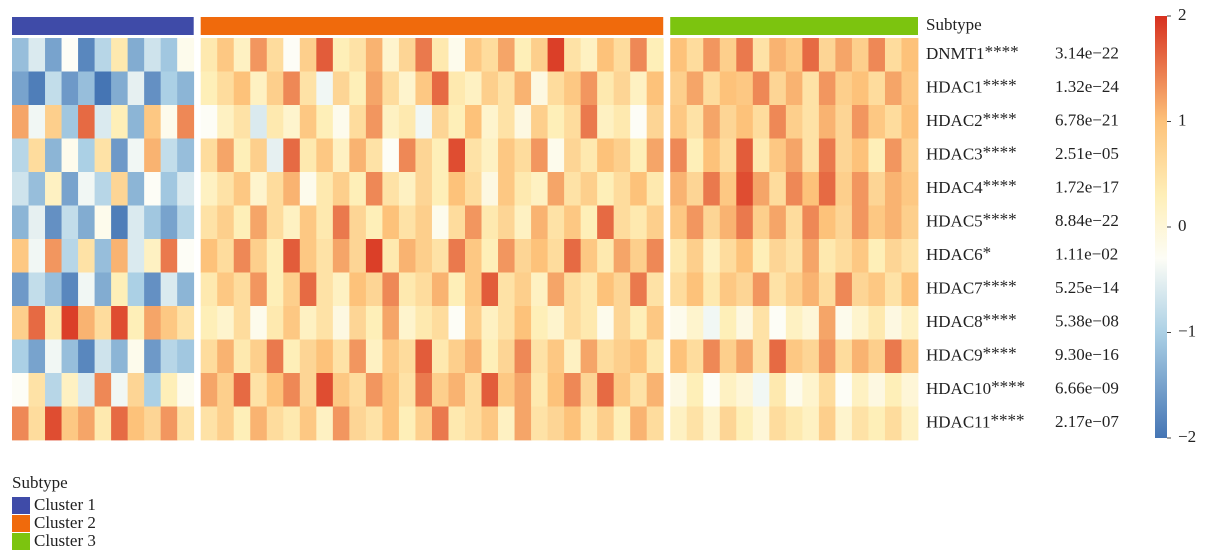  Describe the element at coordinates (21, 523) in the screenshot. I see `legend-swatch` at that location.